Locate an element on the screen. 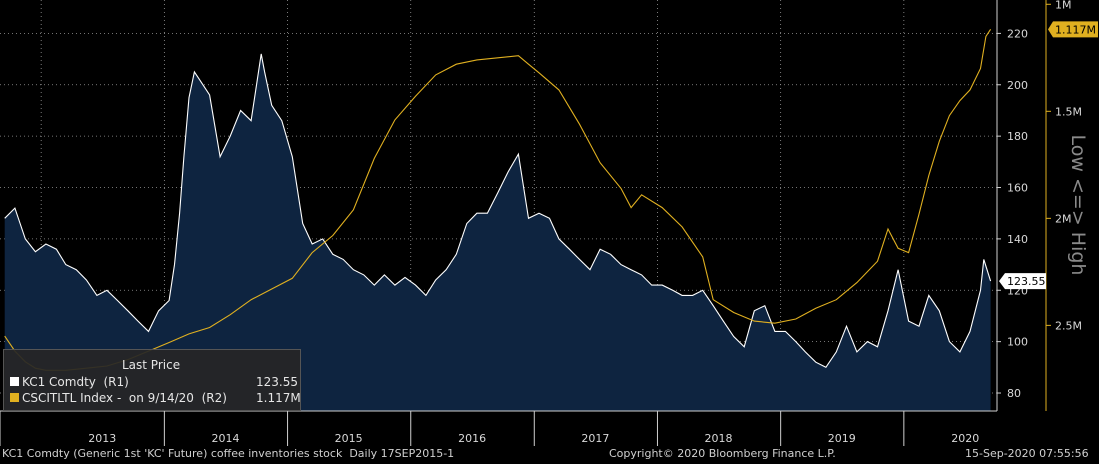 The image size is (1099, 464). cscitltl-last-value-tag is located at coordinates (1073, 29).